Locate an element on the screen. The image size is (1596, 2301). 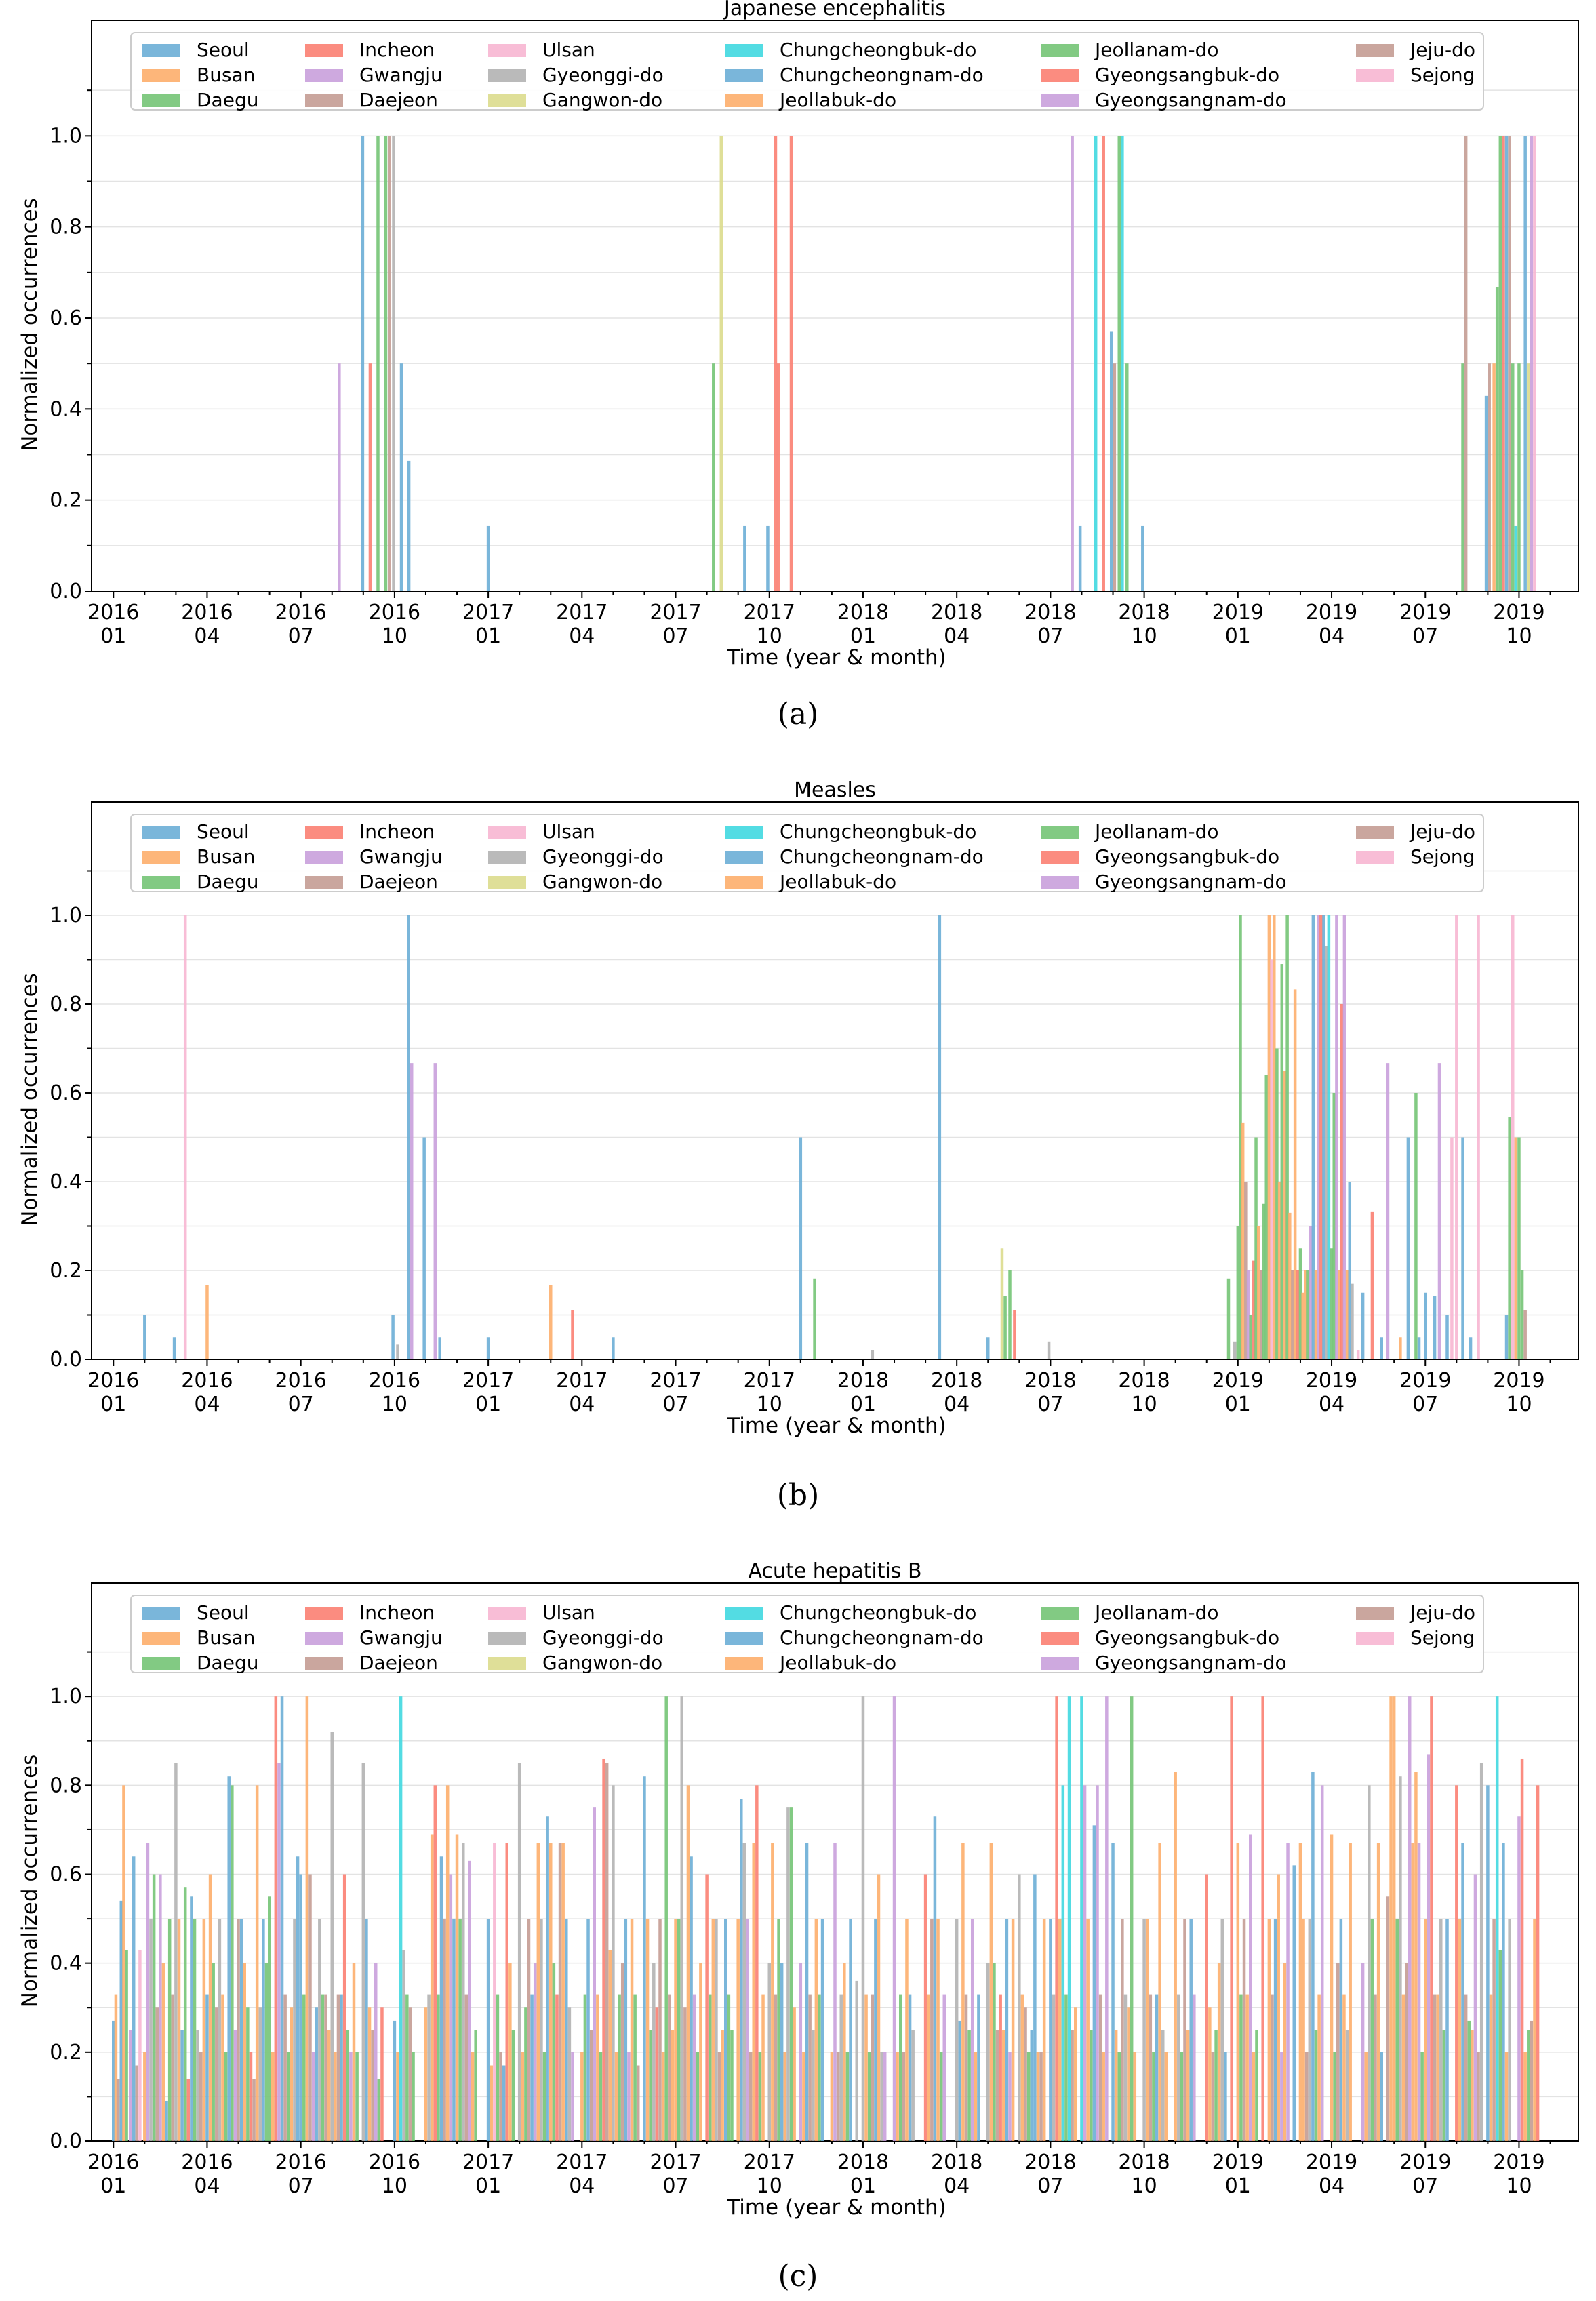
legend-label-seoul: Seoul is located at coordinates (223, 832).